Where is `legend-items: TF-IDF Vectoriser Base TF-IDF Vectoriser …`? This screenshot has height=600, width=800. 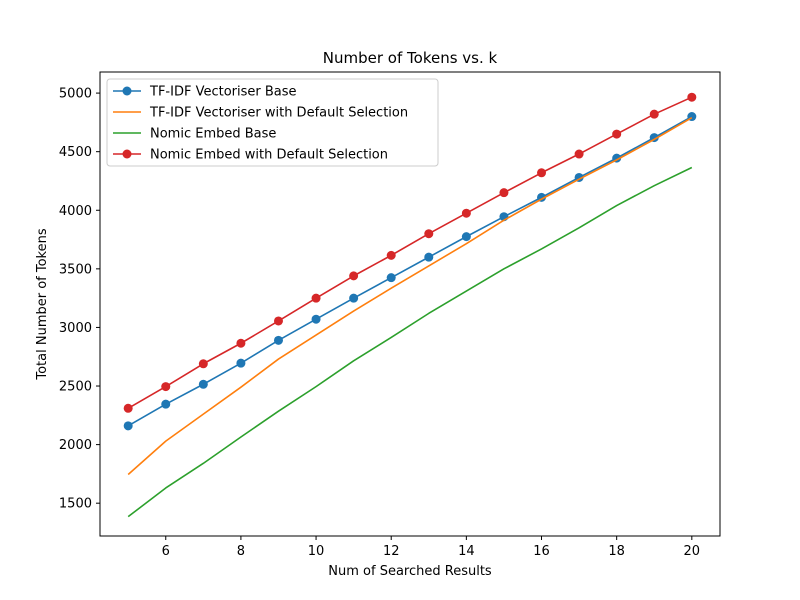 legend-items: TF-IDF Vectoriser Base TF-IDF Vectoriser … is located at coordinates (260, 124).